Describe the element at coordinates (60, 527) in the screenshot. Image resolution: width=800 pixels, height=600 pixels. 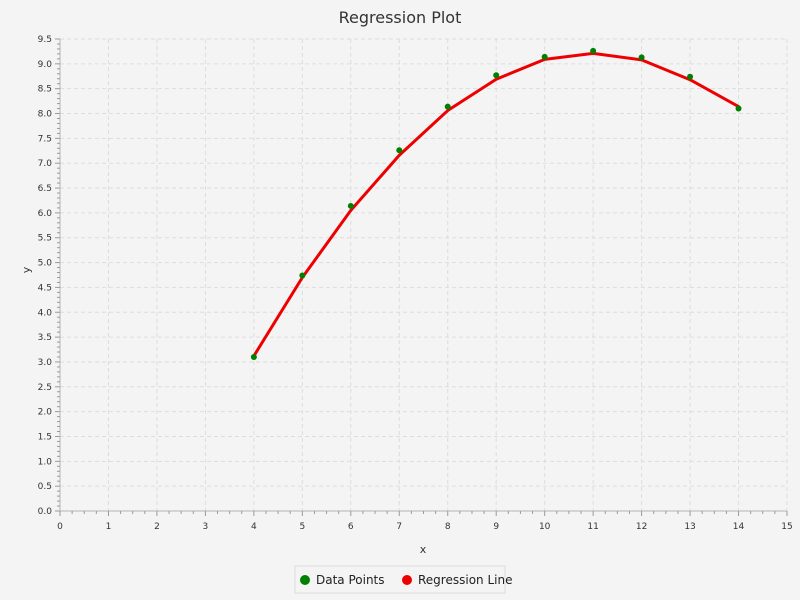
I see `x-tick-label: 0` at that location.